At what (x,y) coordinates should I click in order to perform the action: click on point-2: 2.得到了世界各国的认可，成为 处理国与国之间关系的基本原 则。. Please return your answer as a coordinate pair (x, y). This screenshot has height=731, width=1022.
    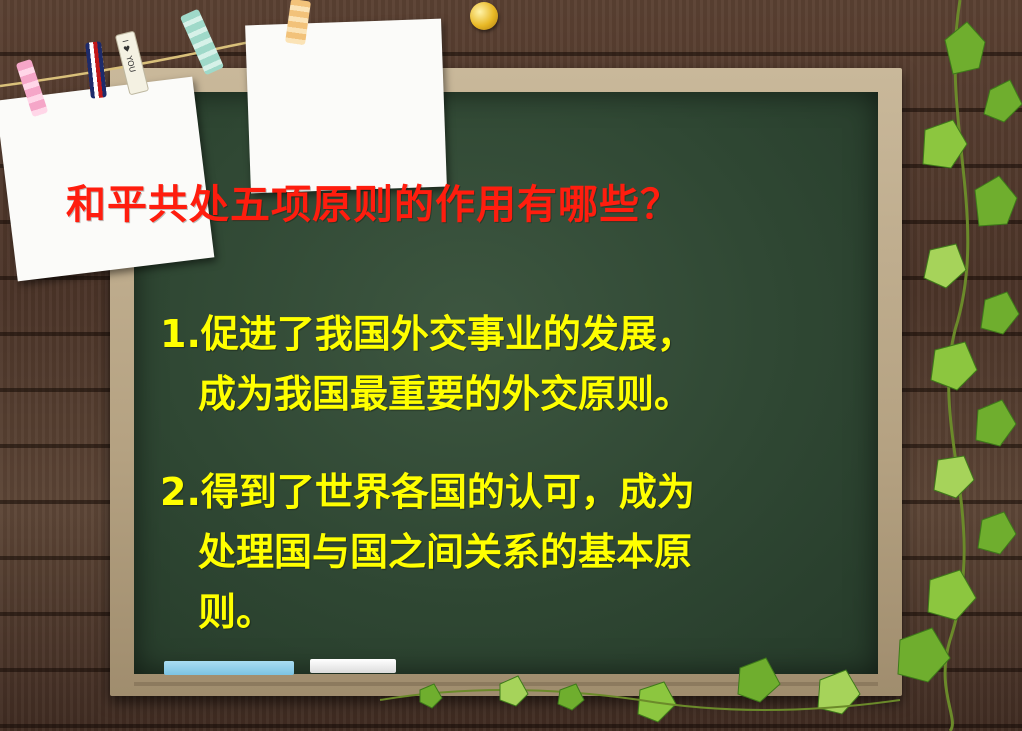
    Looking at the image, I should click on (427, 552).